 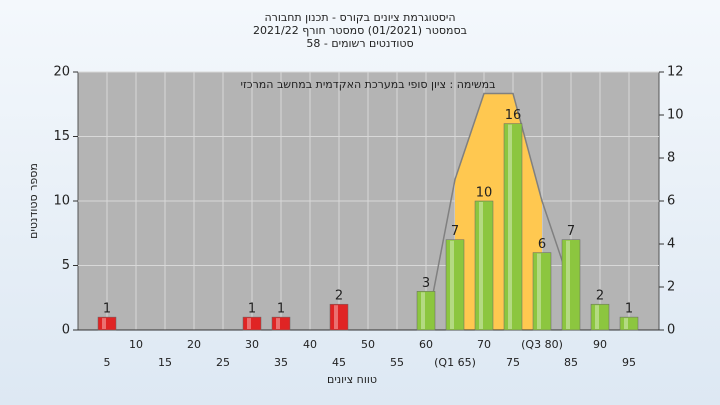 What do you see at coordinates (571, 362) in the screenshot?
I see `x-tick-label: 85` at bounding box center [571, 362].